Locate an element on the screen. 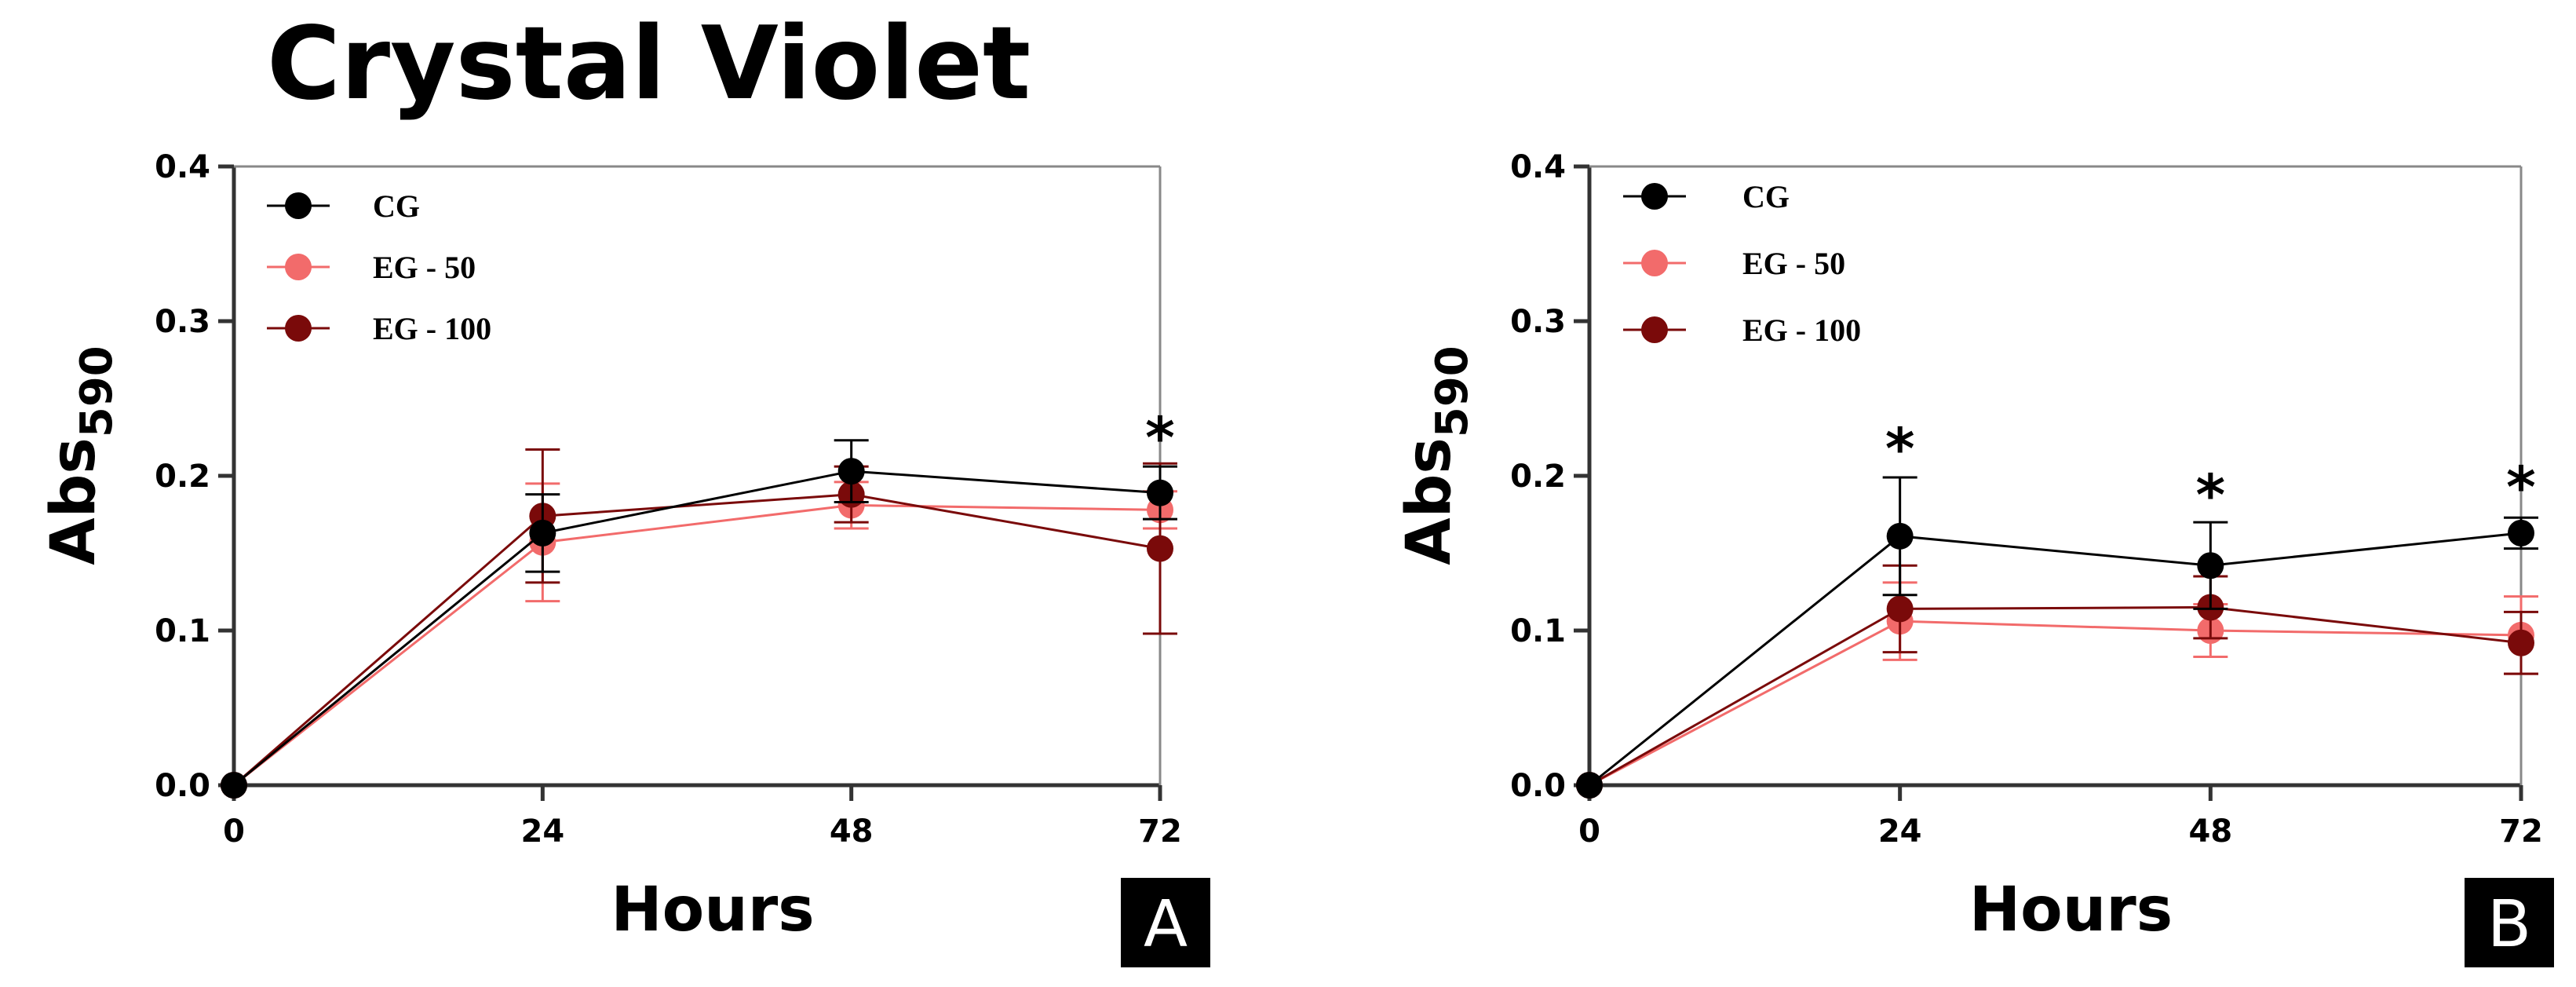  panel-label: B is located at coordinates (2509, 924).